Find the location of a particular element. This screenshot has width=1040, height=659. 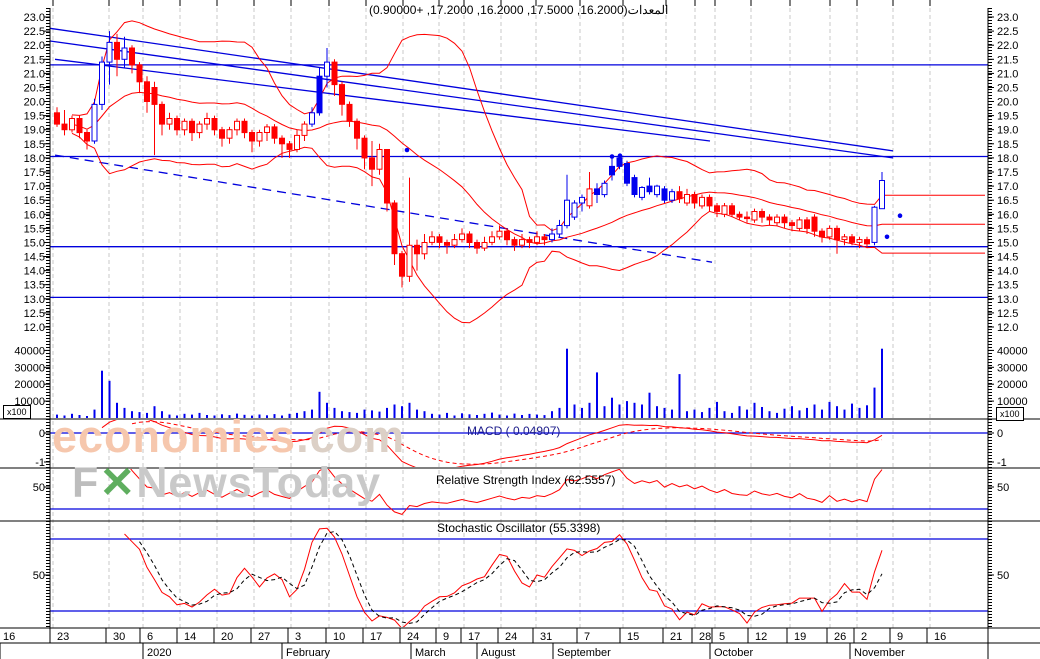

volume-scale-badge-left: x100 is located at coordinates (17, 412).